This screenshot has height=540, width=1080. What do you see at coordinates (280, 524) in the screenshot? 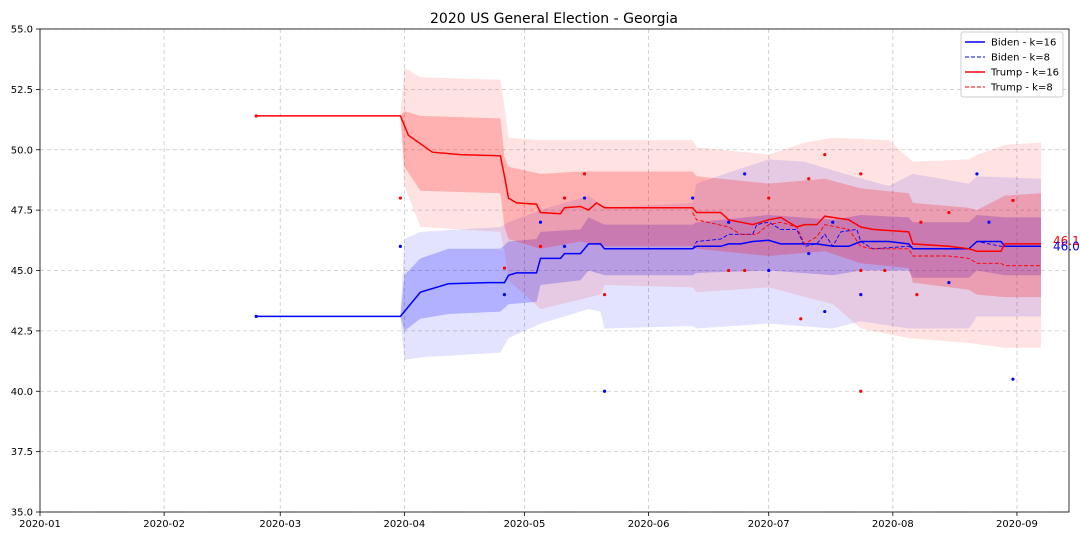
I see `x-tick-label: 2020-03` at bounding box center [280, 524].